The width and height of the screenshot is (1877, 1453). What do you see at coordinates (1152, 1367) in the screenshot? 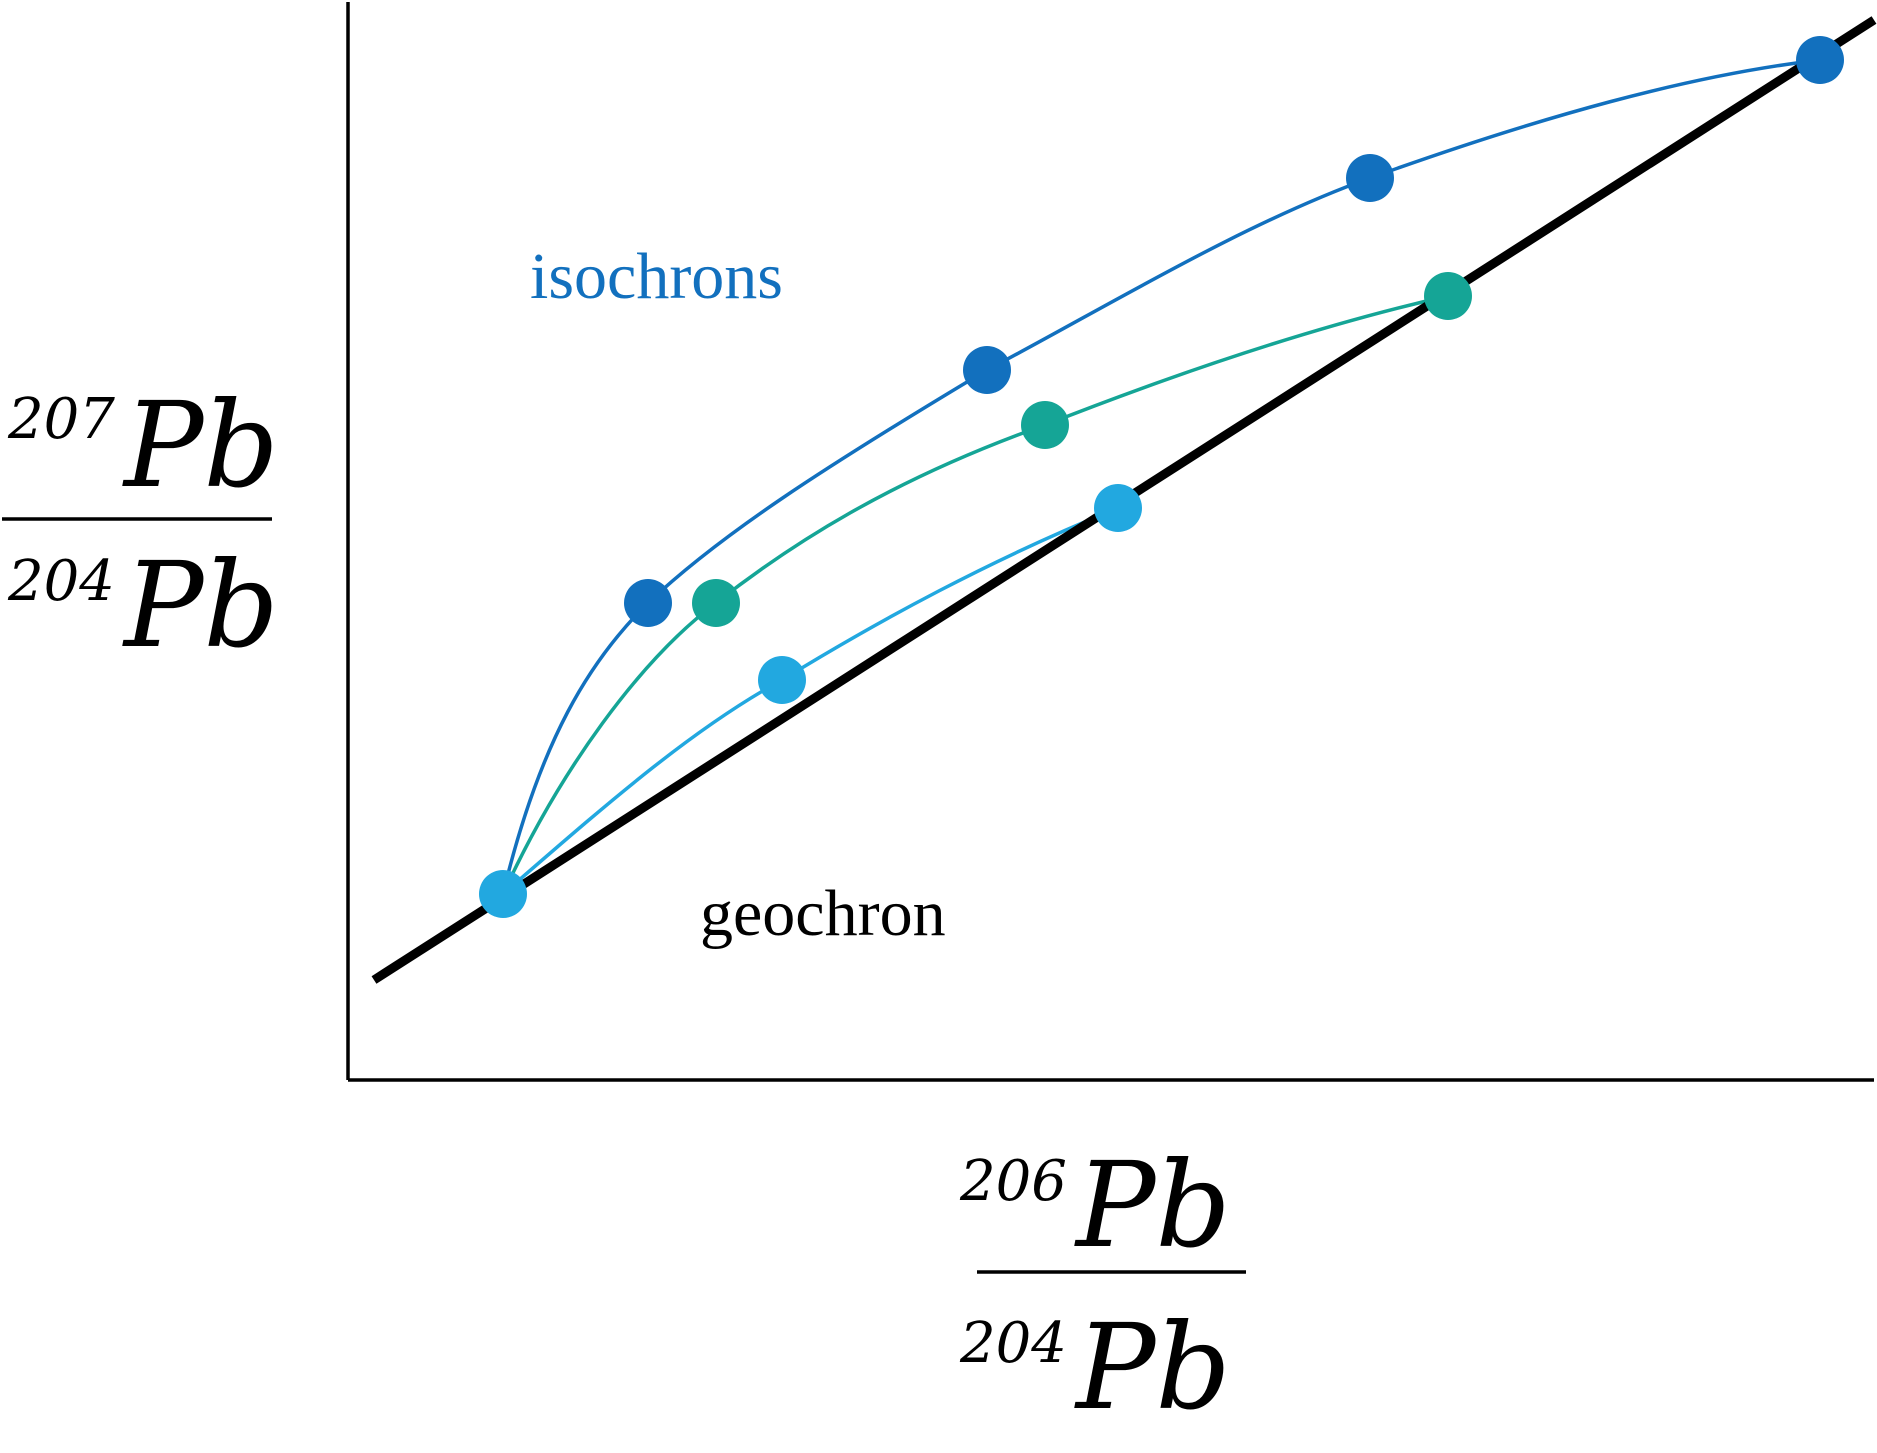
I see `x-denominator-element: Pb` at bounding box center [1152, 1367].